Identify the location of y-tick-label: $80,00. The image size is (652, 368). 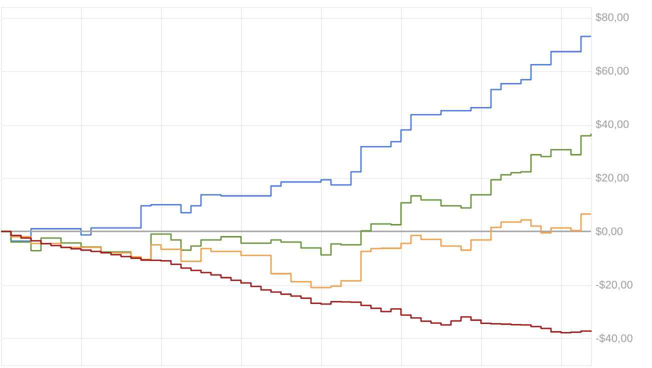
(613, 18).